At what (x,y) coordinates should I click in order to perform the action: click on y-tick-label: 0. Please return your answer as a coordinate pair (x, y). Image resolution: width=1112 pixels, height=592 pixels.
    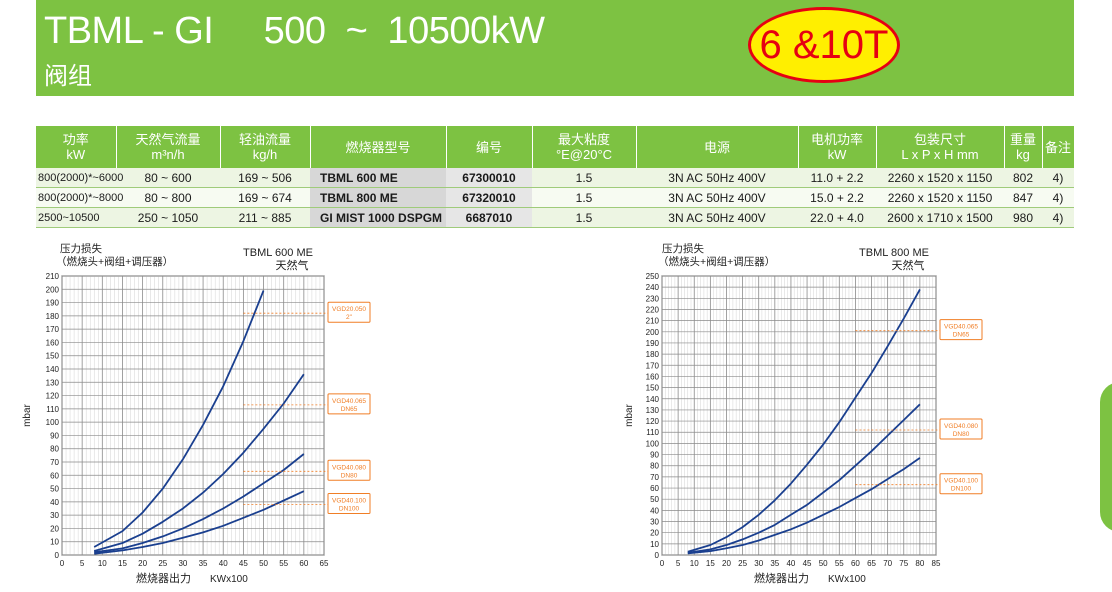
    Looking at the image, I should click on (57, 555).